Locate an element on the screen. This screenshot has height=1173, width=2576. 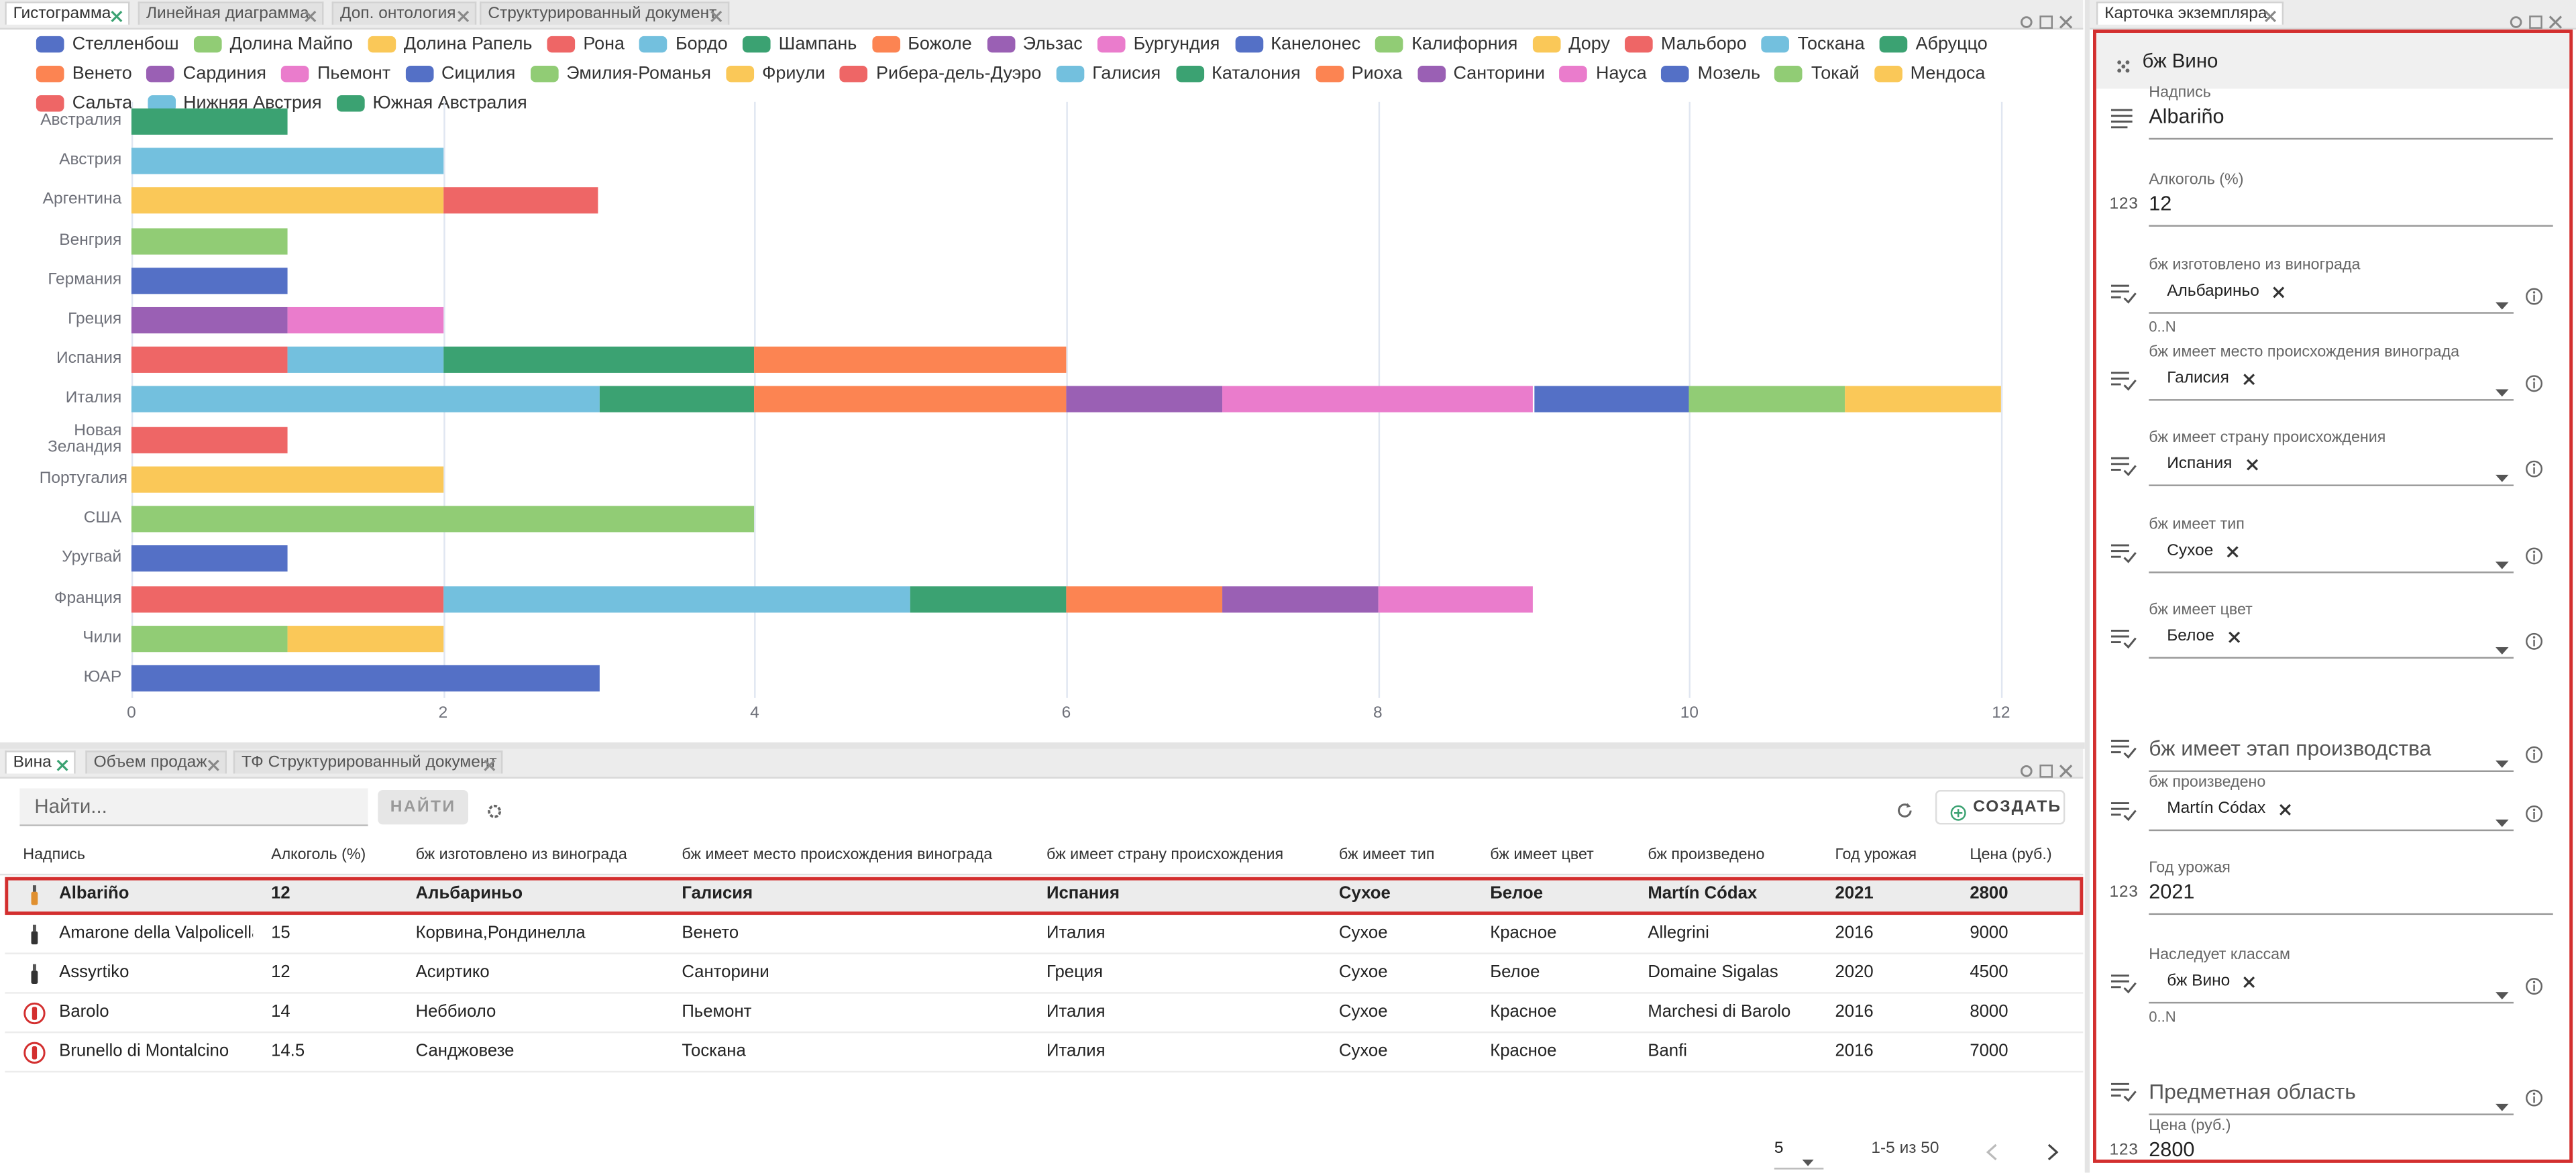
tab: Вина is located at coordinates (40, 762).